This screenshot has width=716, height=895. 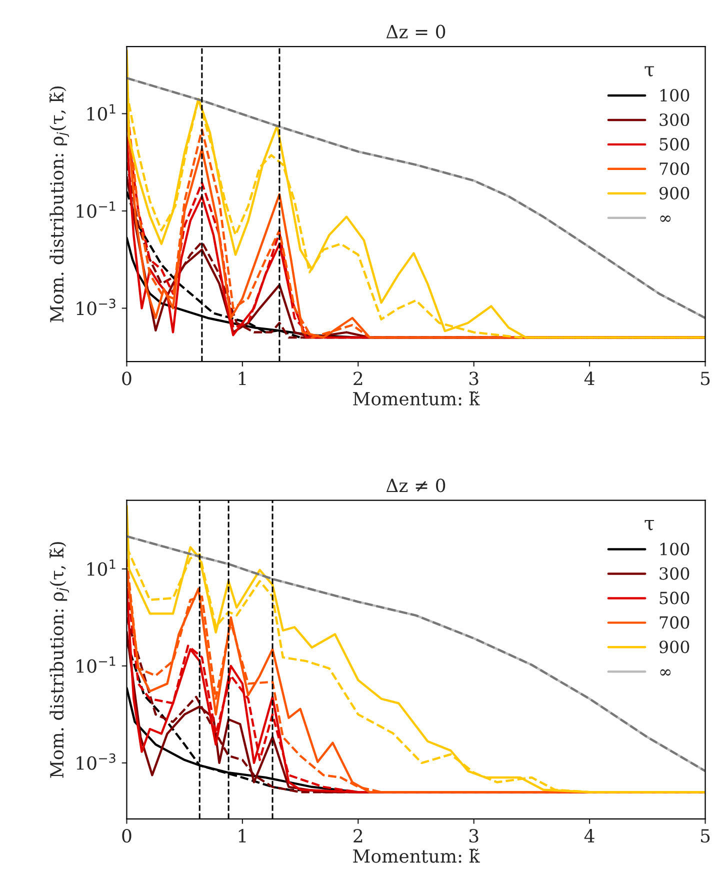 I want to click on chart-title: Δz ≠ 0, so click(x=416, y=485).